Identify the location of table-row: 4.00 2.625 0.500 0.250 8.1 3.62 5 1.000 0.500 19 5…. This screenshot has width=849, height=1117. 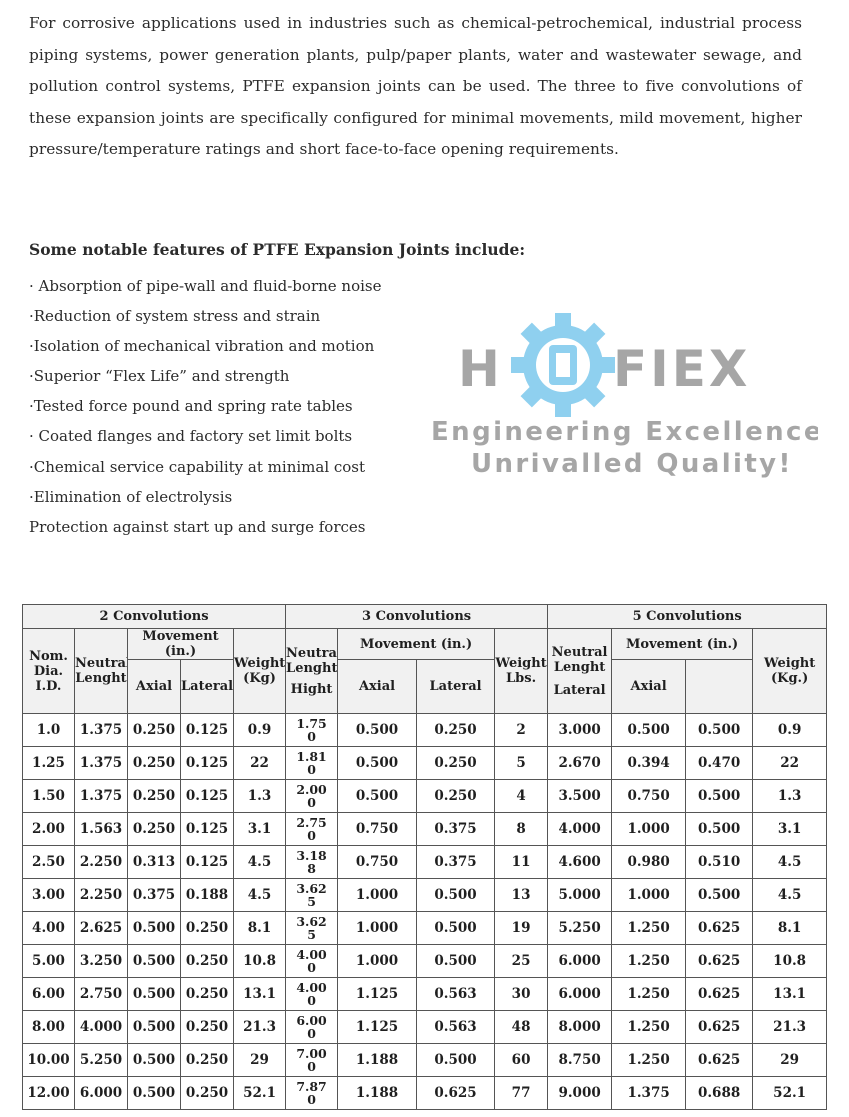
(425, 928).